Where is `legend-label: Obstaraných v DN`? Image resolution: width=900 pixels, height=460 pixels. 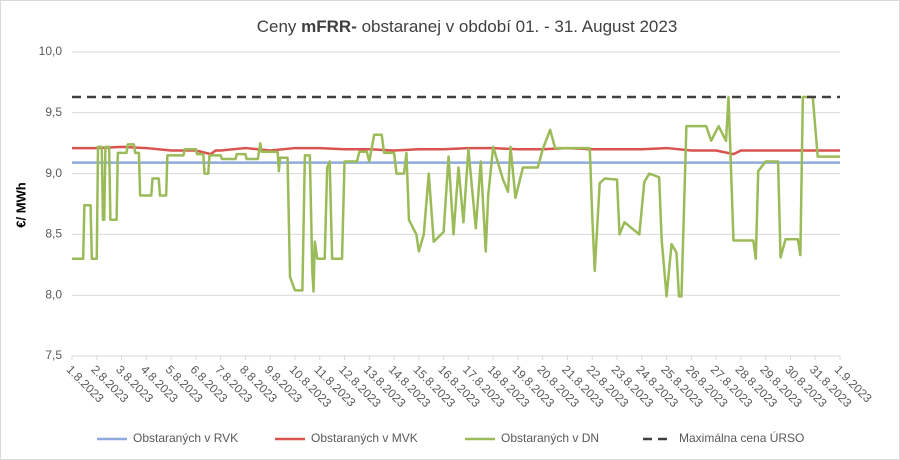 legend-label: Obstaraných v DN is located at coordinates (550, 438).